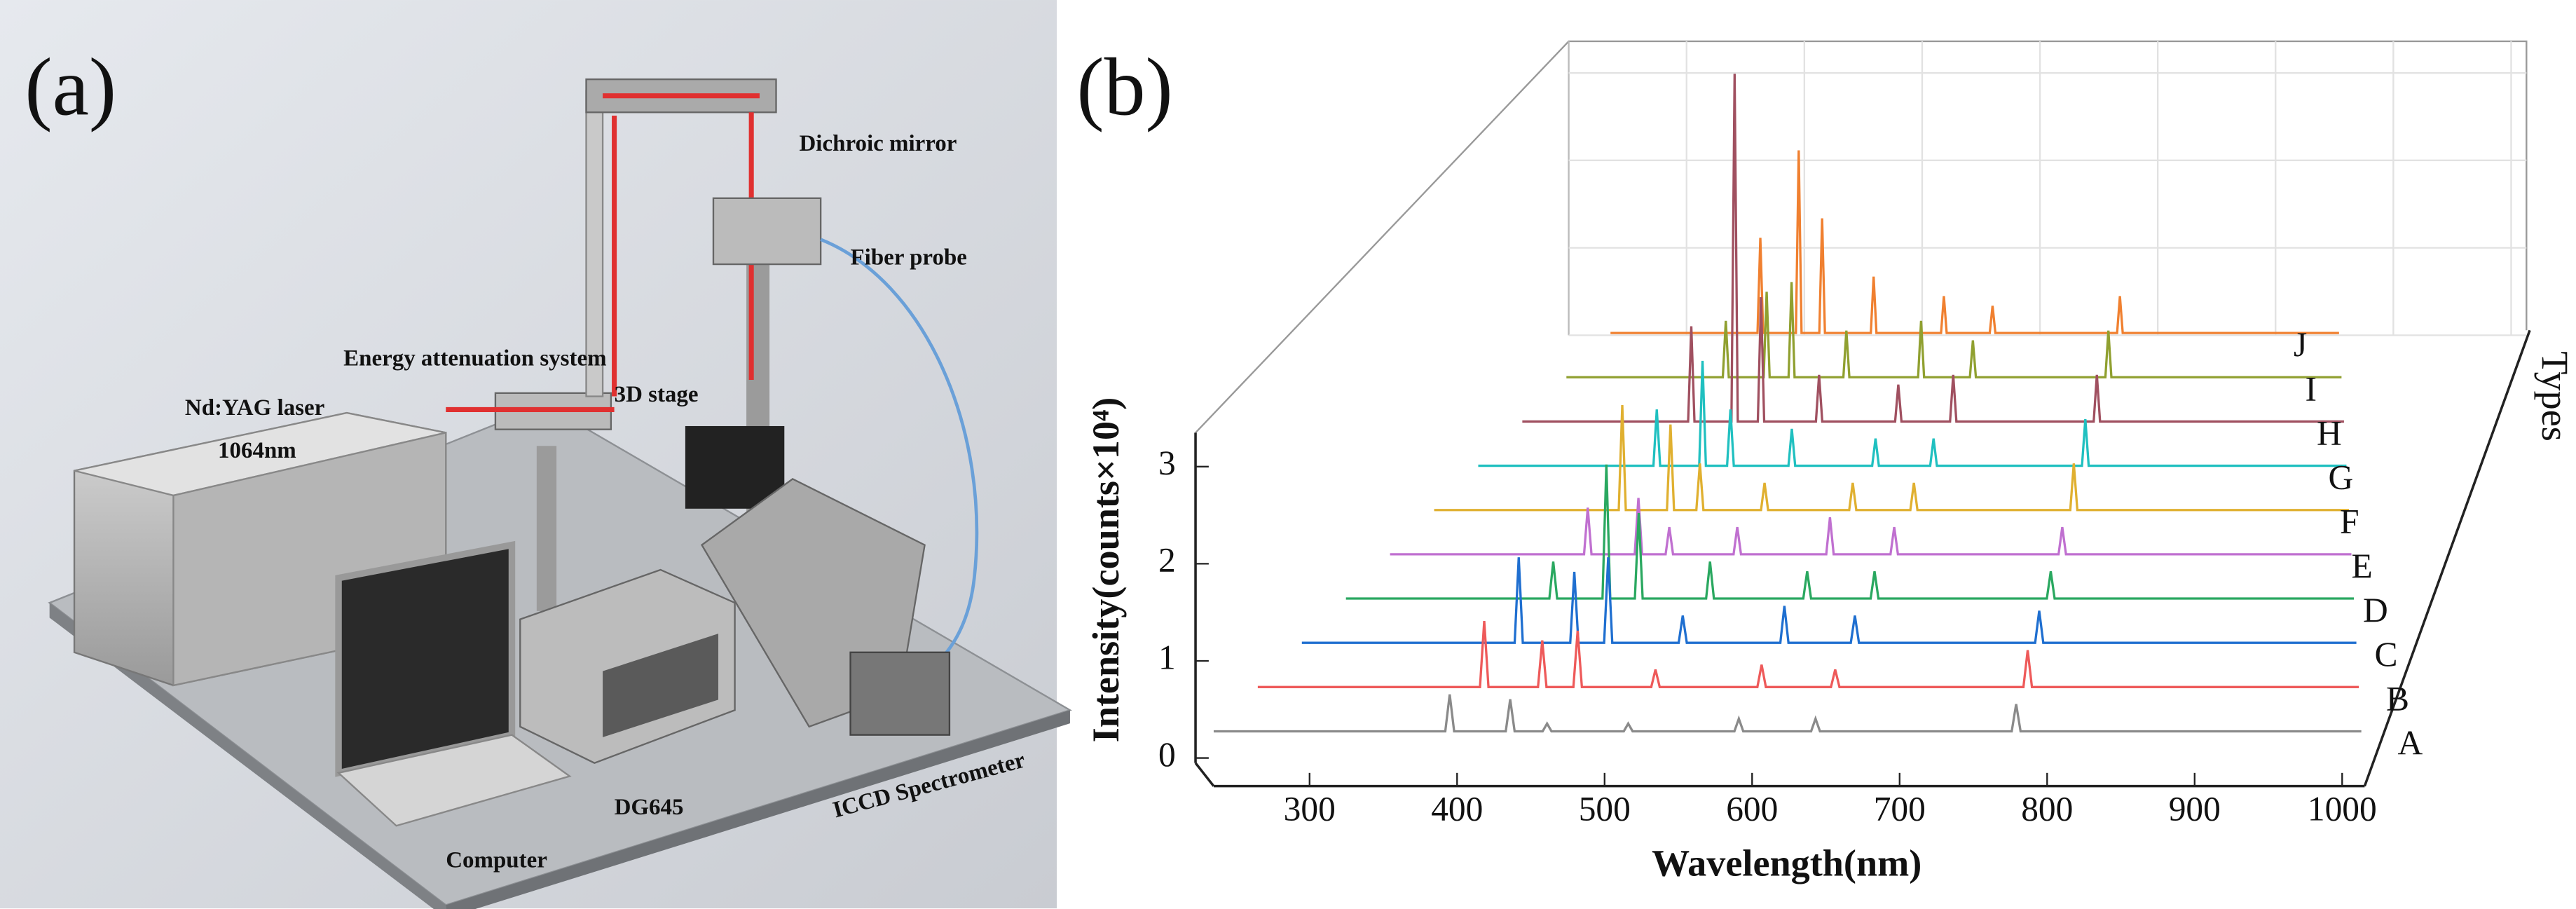 This screenshot has width=2576, height=909. I want to click on callout: DG645, so click(649, 807).